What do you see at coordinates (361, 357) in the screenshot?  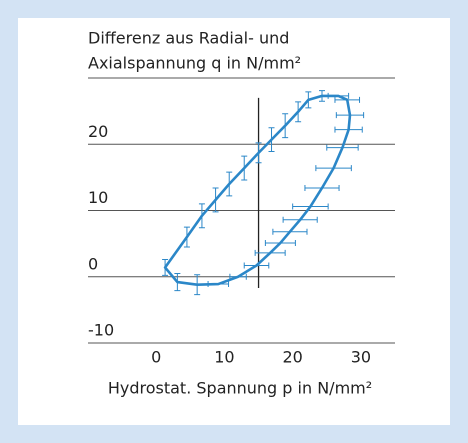 I see `x-tick-label: 30` at bounding box center [361, 357].